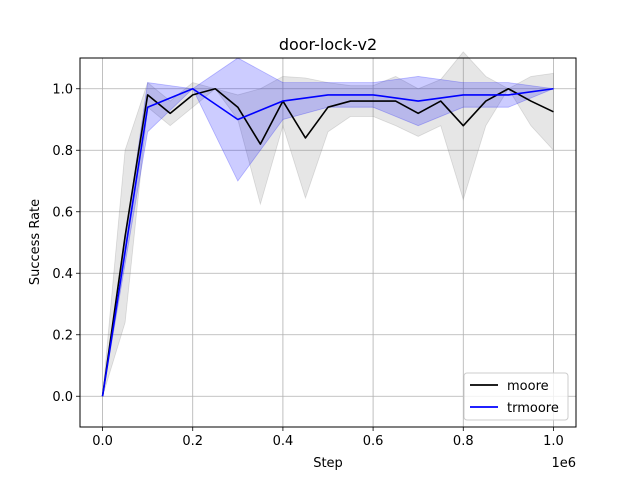 The height and width of the screenshot is (480, 640). I want to click on legend-label-trmoore: trmoore, so click(533, 408).